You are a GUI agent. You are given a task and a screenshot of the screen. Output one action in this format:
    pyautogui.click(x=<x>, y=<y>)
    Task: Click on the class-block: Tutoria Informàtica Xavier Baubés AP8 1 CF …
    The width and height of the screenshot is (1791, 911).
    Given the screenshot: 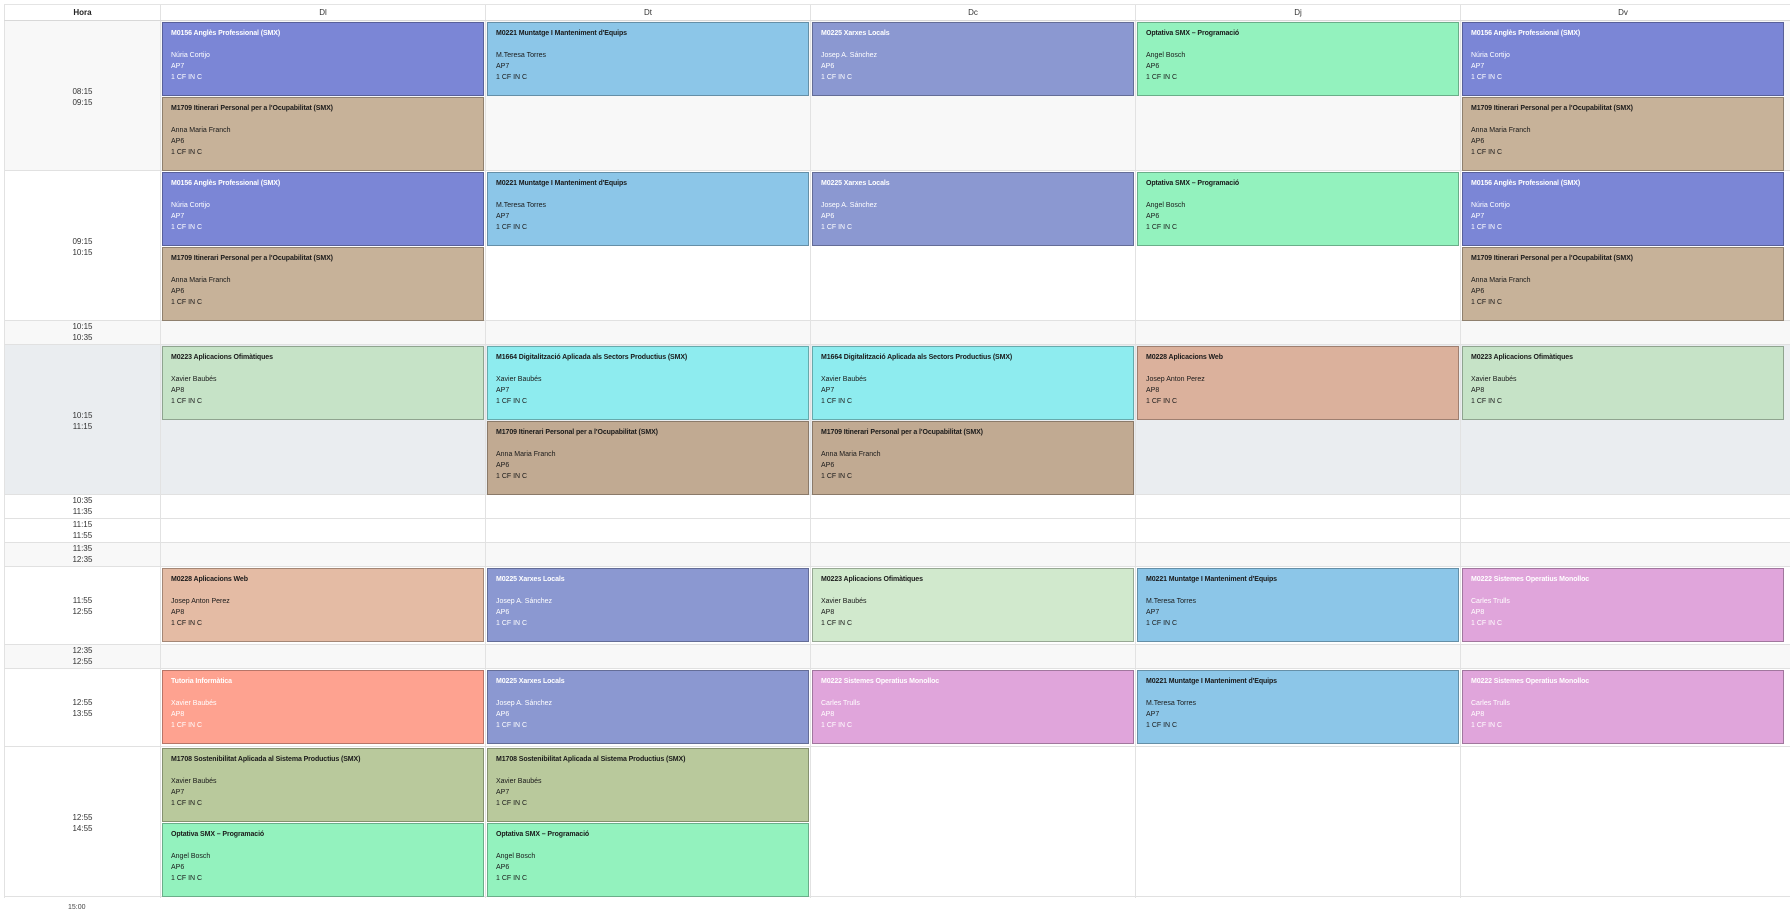 What is the action you would take?
    pyautogui.click(x=323, y=707)
    